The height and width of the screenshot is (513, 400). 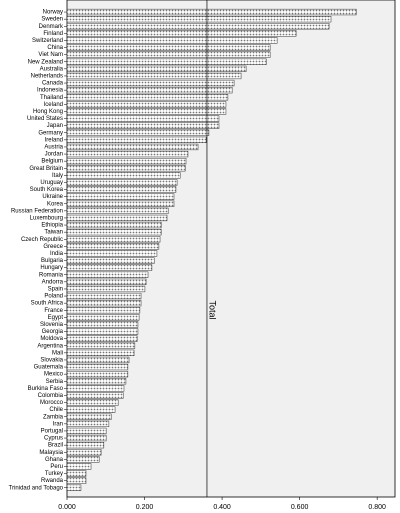 What do you see at coordinates (51, 396) in the screenshot?
I see `y-tick-label: Colombia` at bounding box center [51, 396].